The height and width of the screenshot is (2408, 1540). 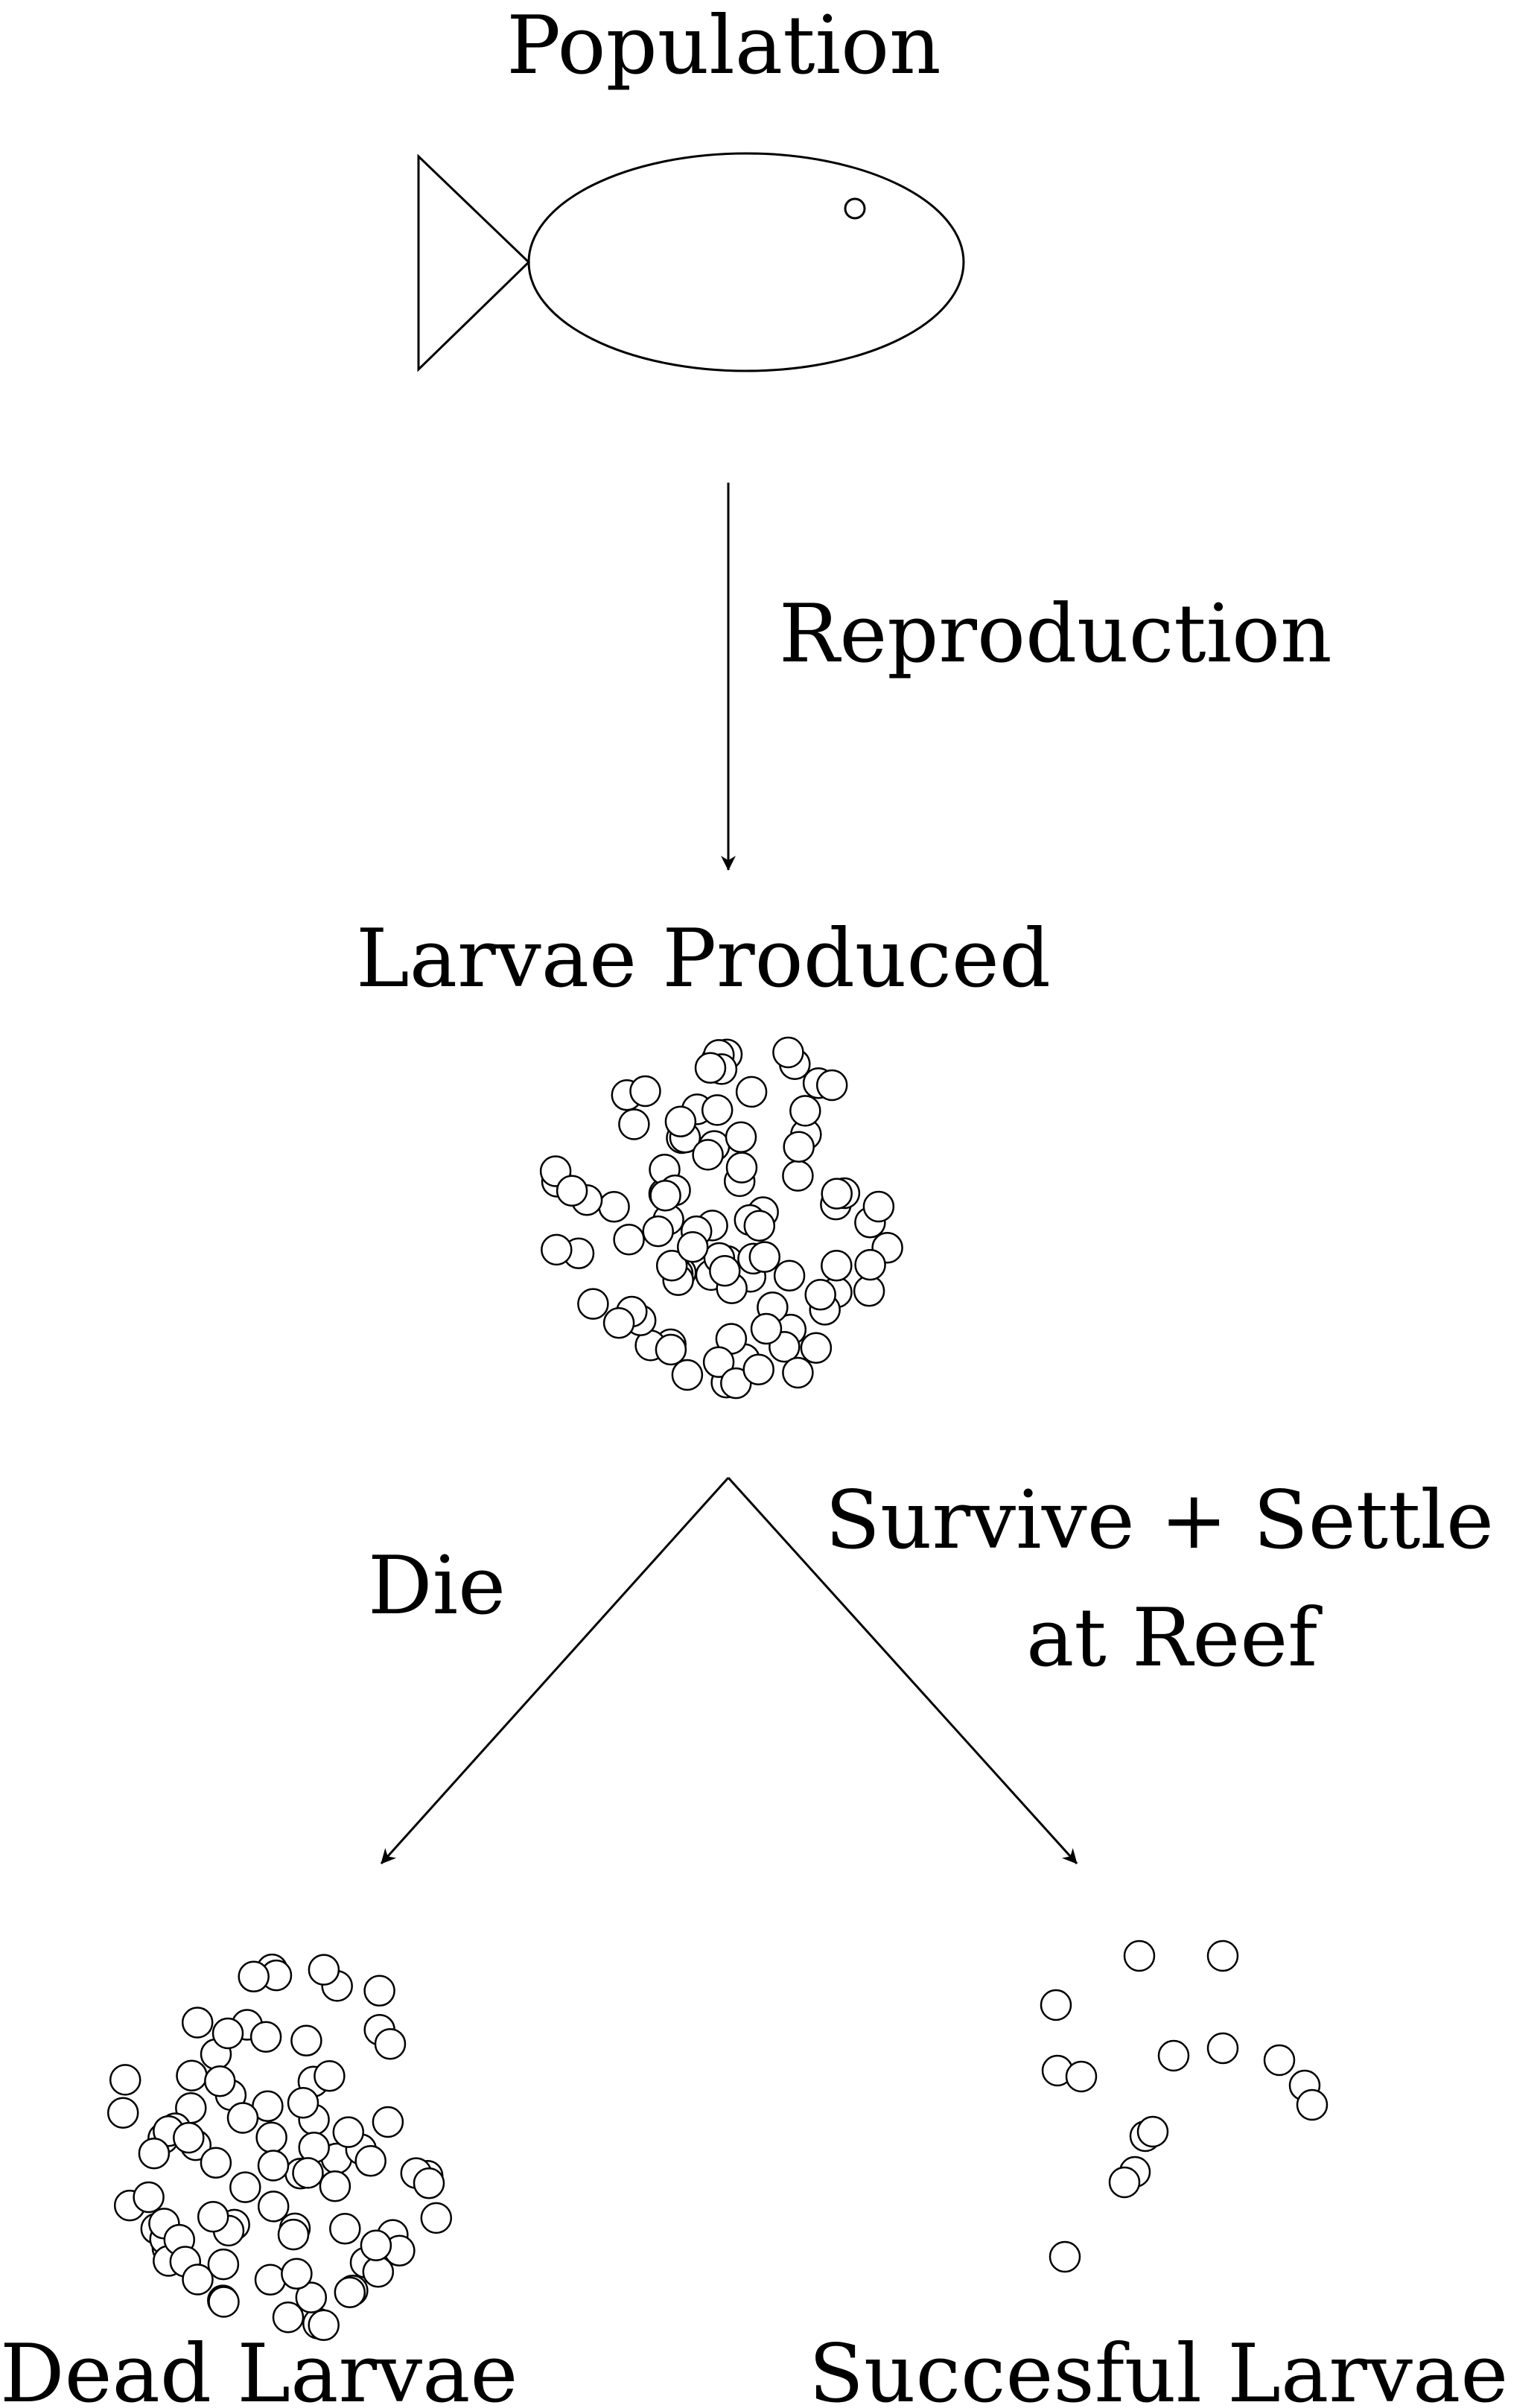 I want to click on fish-eye, so click(x=855, y=209).